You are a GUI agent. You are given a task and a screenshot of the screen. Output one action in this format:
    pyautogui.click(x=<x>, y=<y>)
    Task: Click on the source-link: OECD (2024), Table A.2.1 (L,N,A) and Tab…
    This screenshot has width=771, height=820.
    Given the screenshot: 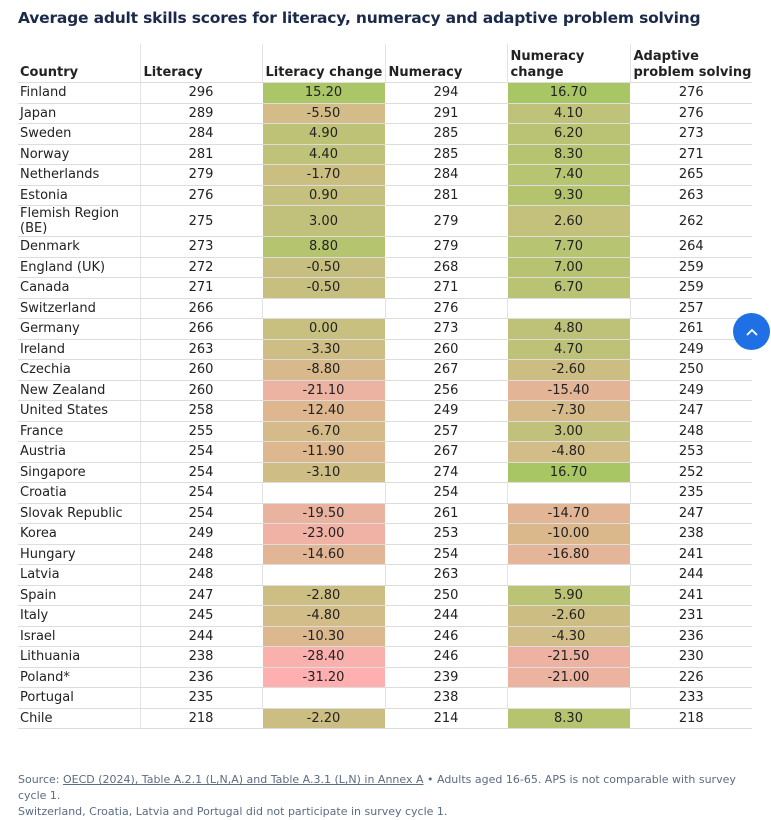 What is the action you would take?
    pyautogui.click(x=243, y=779)
    